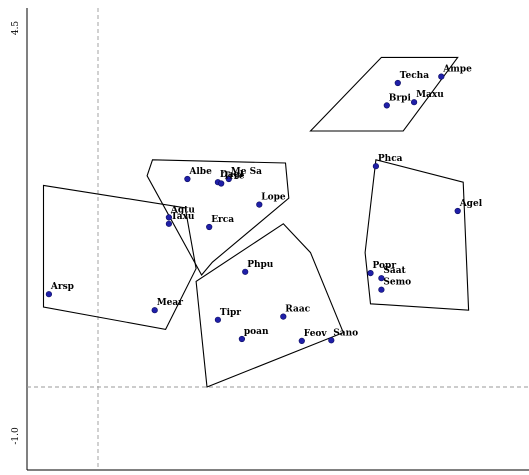 Image resolution: width=529 pixels, height=475 pixels. I want to click on point-label-lope: Lope, so click(273, 198).